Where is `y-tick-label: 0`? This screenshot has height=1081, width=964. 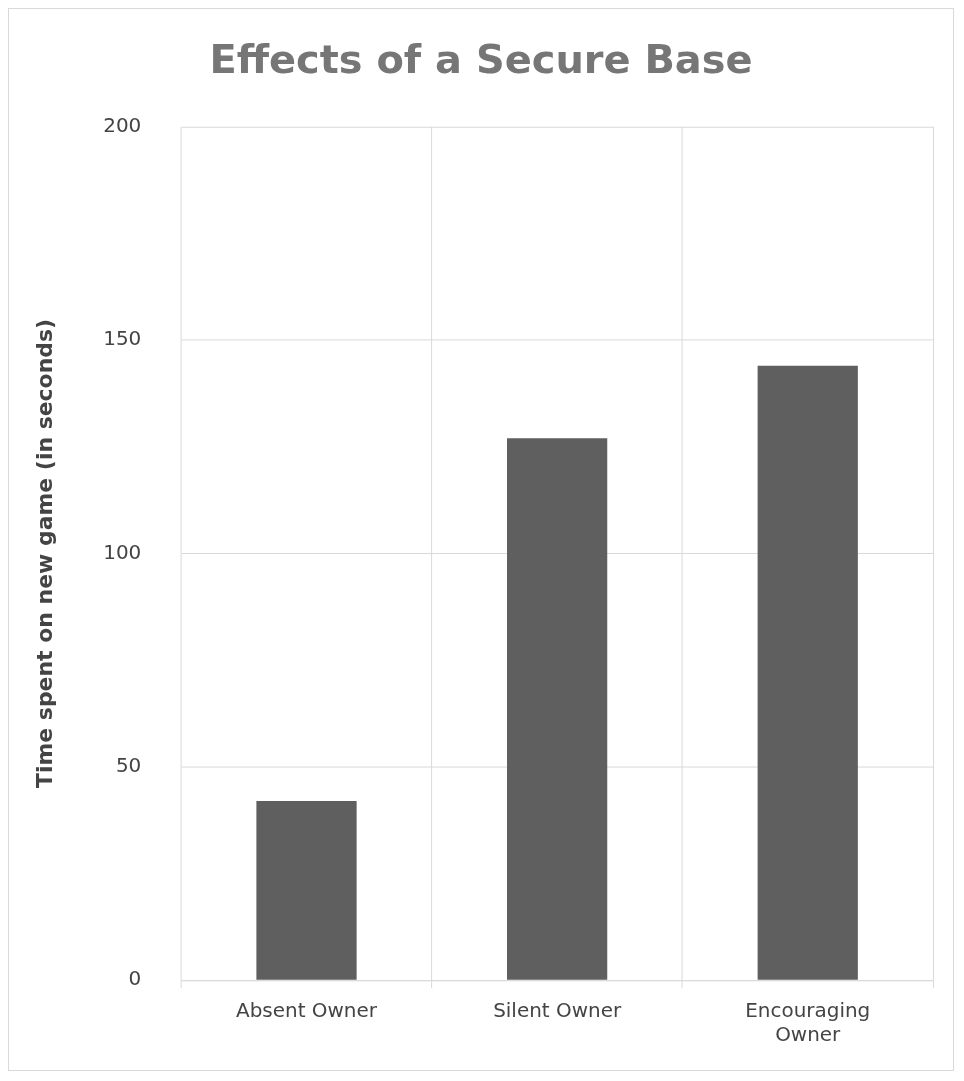
y-tick-label: 0 is located at coordinates (135, 978).